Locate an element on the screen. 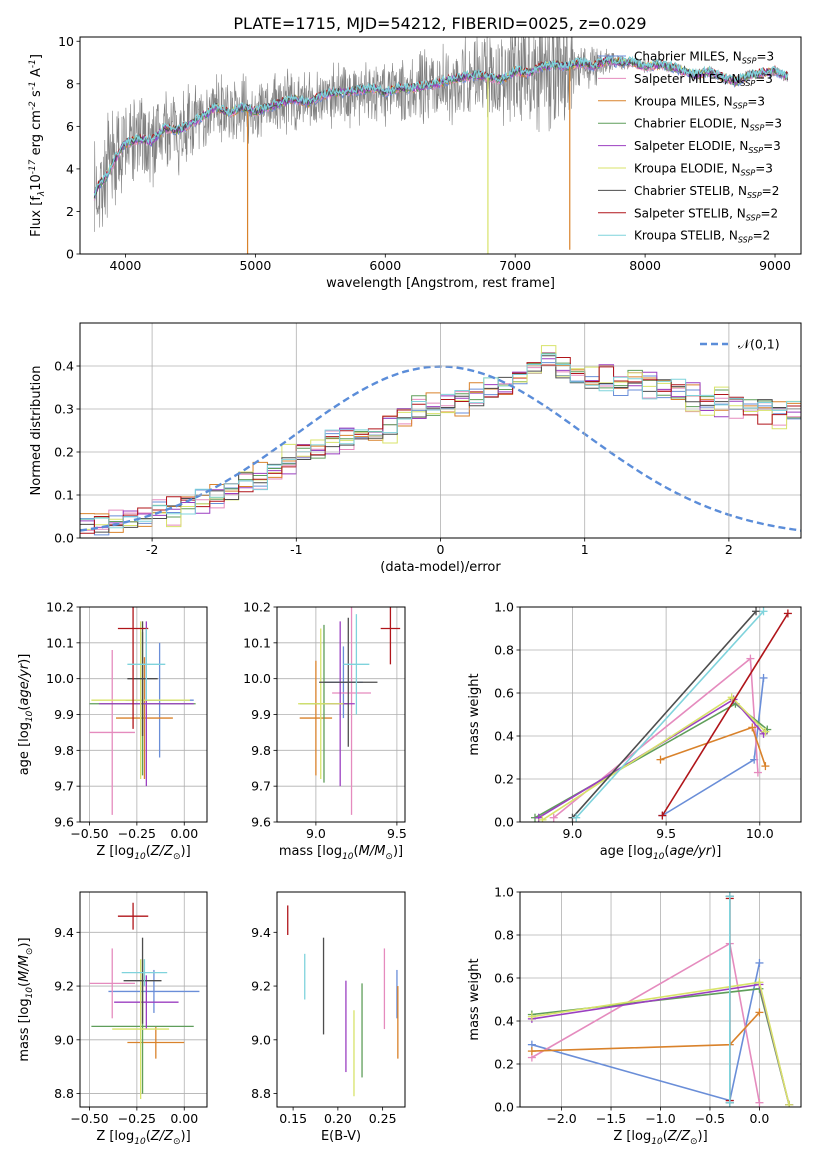  x-tick-label: 0 is located at coordinates (441, 549).